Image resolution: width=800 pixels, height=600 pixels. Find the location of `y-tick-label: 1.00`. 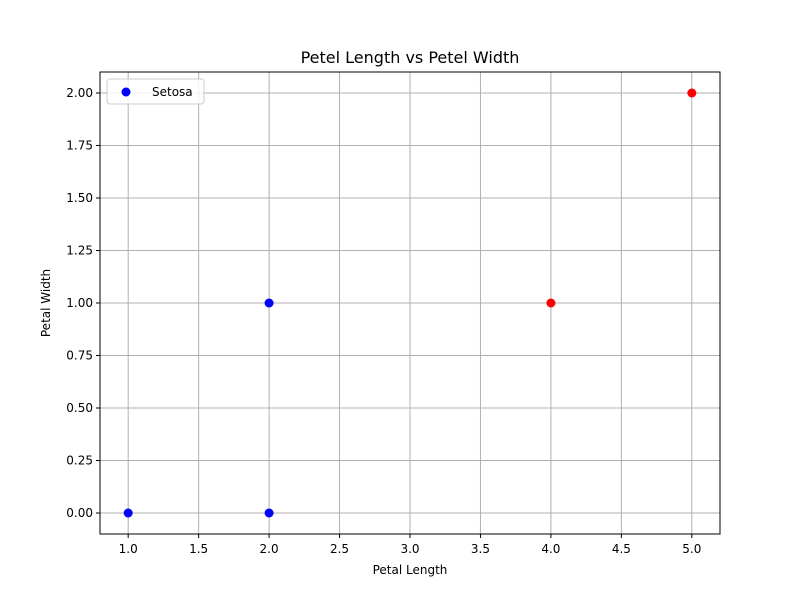

y-tick-label: 1.00 is located at coordinates (79, 303).